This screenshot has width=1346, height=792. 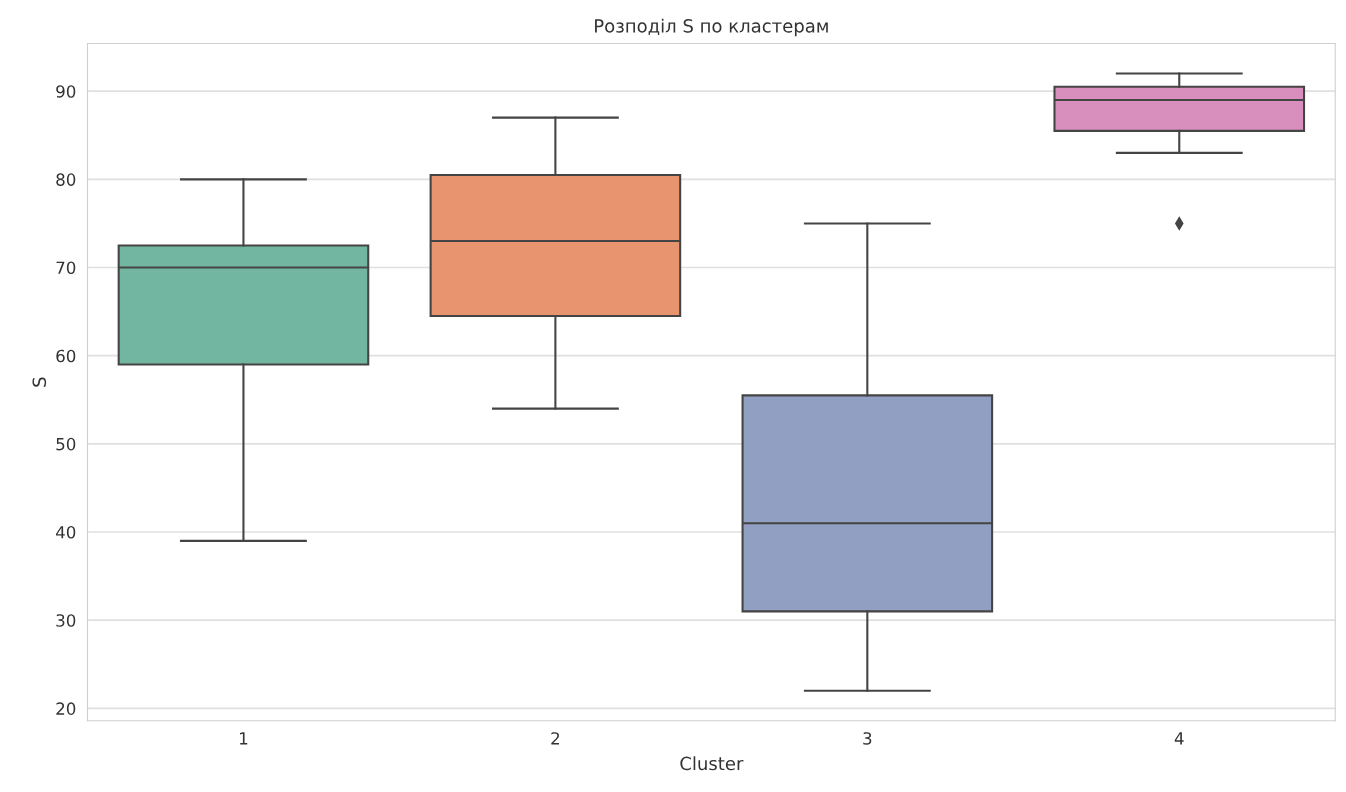 What do you see at coordinates (65, 532) in the screenshot?
I see `y-tick-label: 40` at bounding box center [65, 532].